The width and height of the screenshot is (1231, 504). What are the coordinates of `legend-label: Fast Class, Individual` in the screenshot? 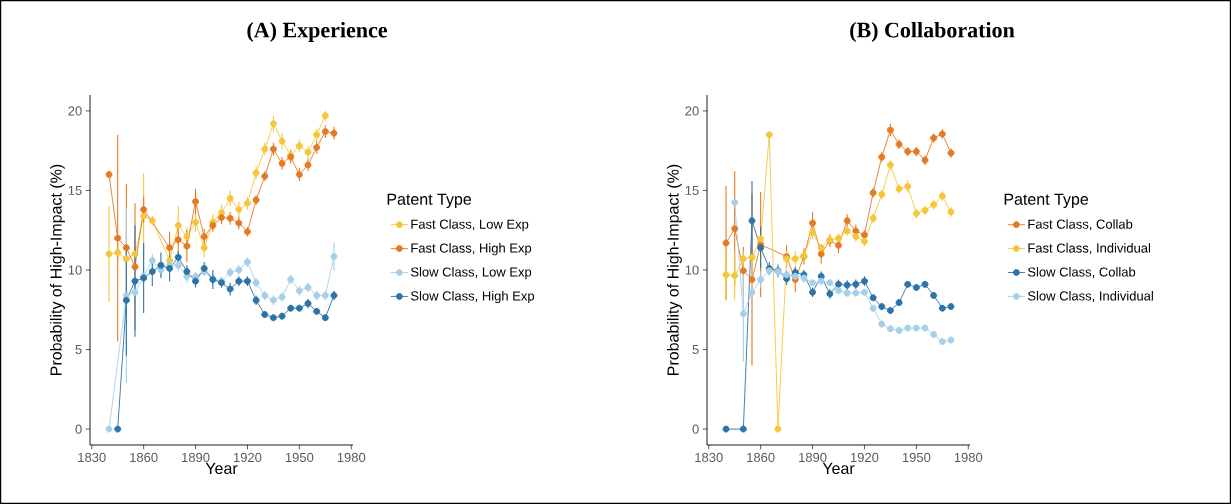 It's located at (1089, 249).